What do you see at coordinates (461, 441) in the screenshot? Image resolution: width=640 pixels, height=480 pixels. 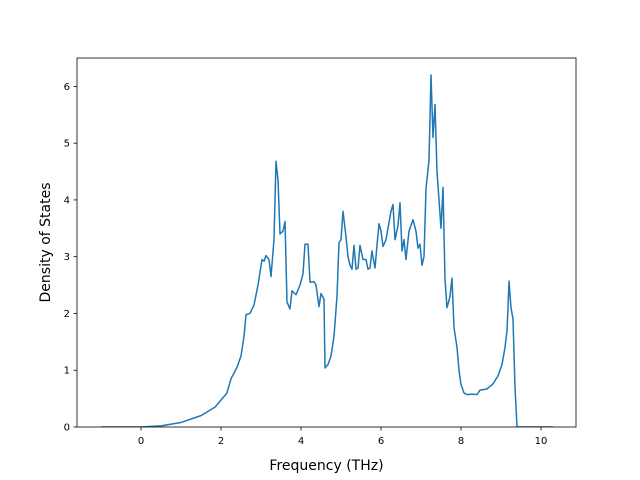 I see `x-tick-label: 8` at bounding box center [461, 441].